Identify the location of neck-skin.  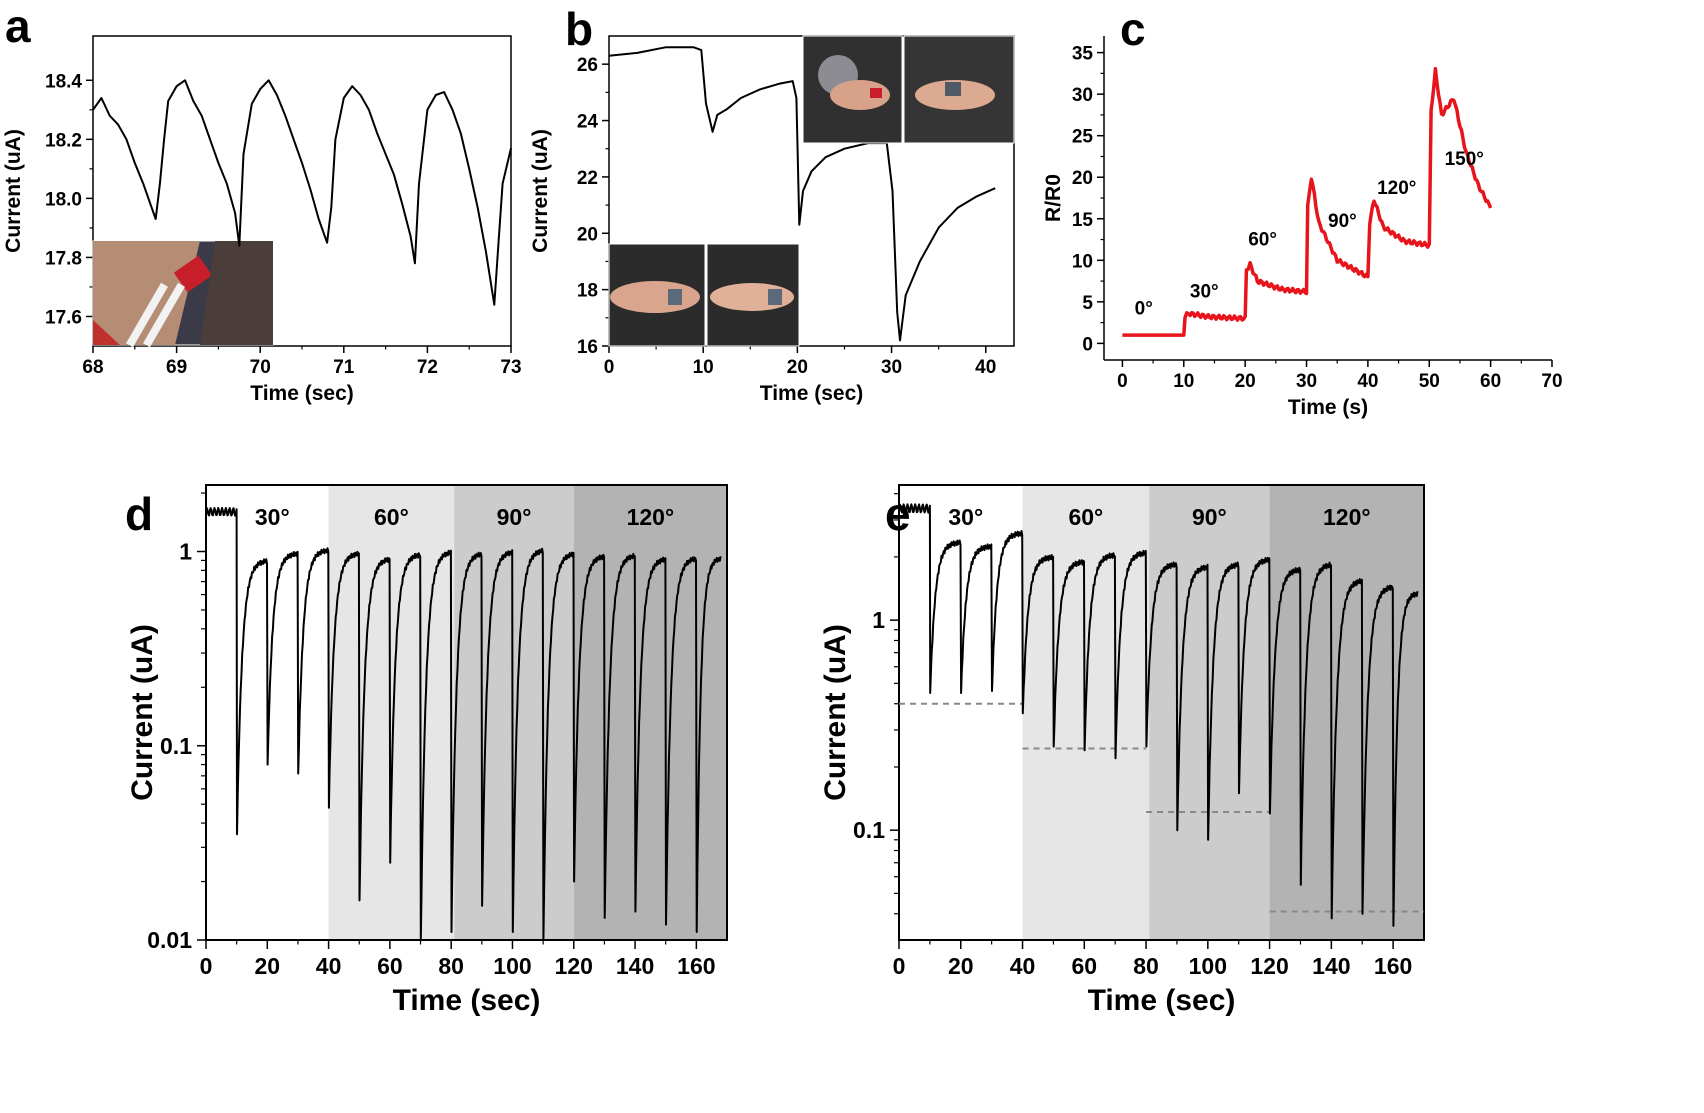
(146, 293).